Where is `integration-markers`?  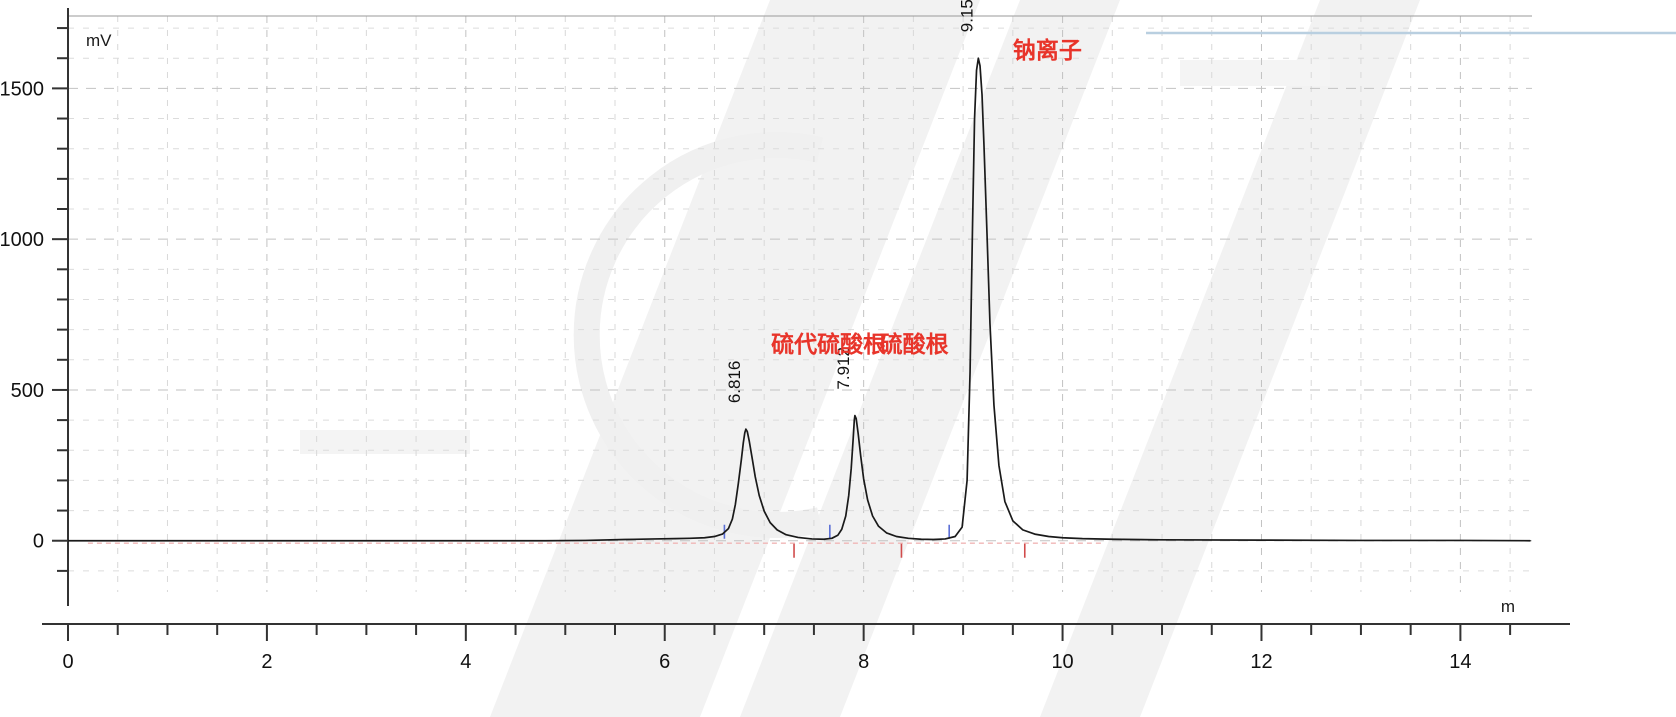
integration-markers is located at coordinates (874, 541).